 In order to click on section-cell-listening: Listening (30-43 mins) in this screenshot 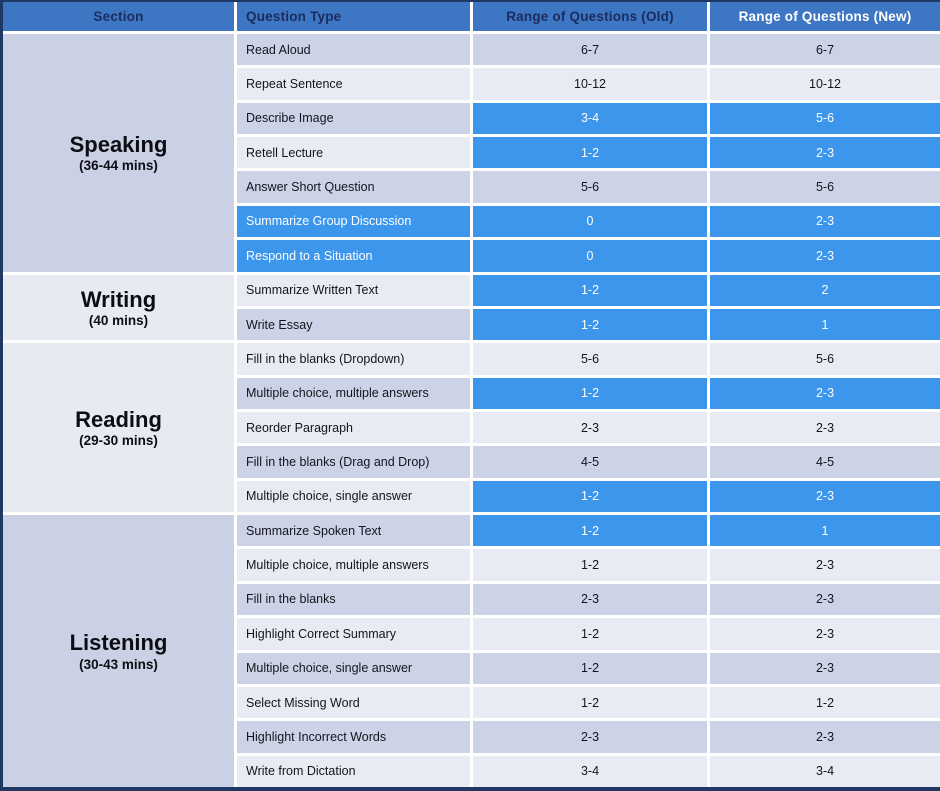, I will do `click(118, 651)`.